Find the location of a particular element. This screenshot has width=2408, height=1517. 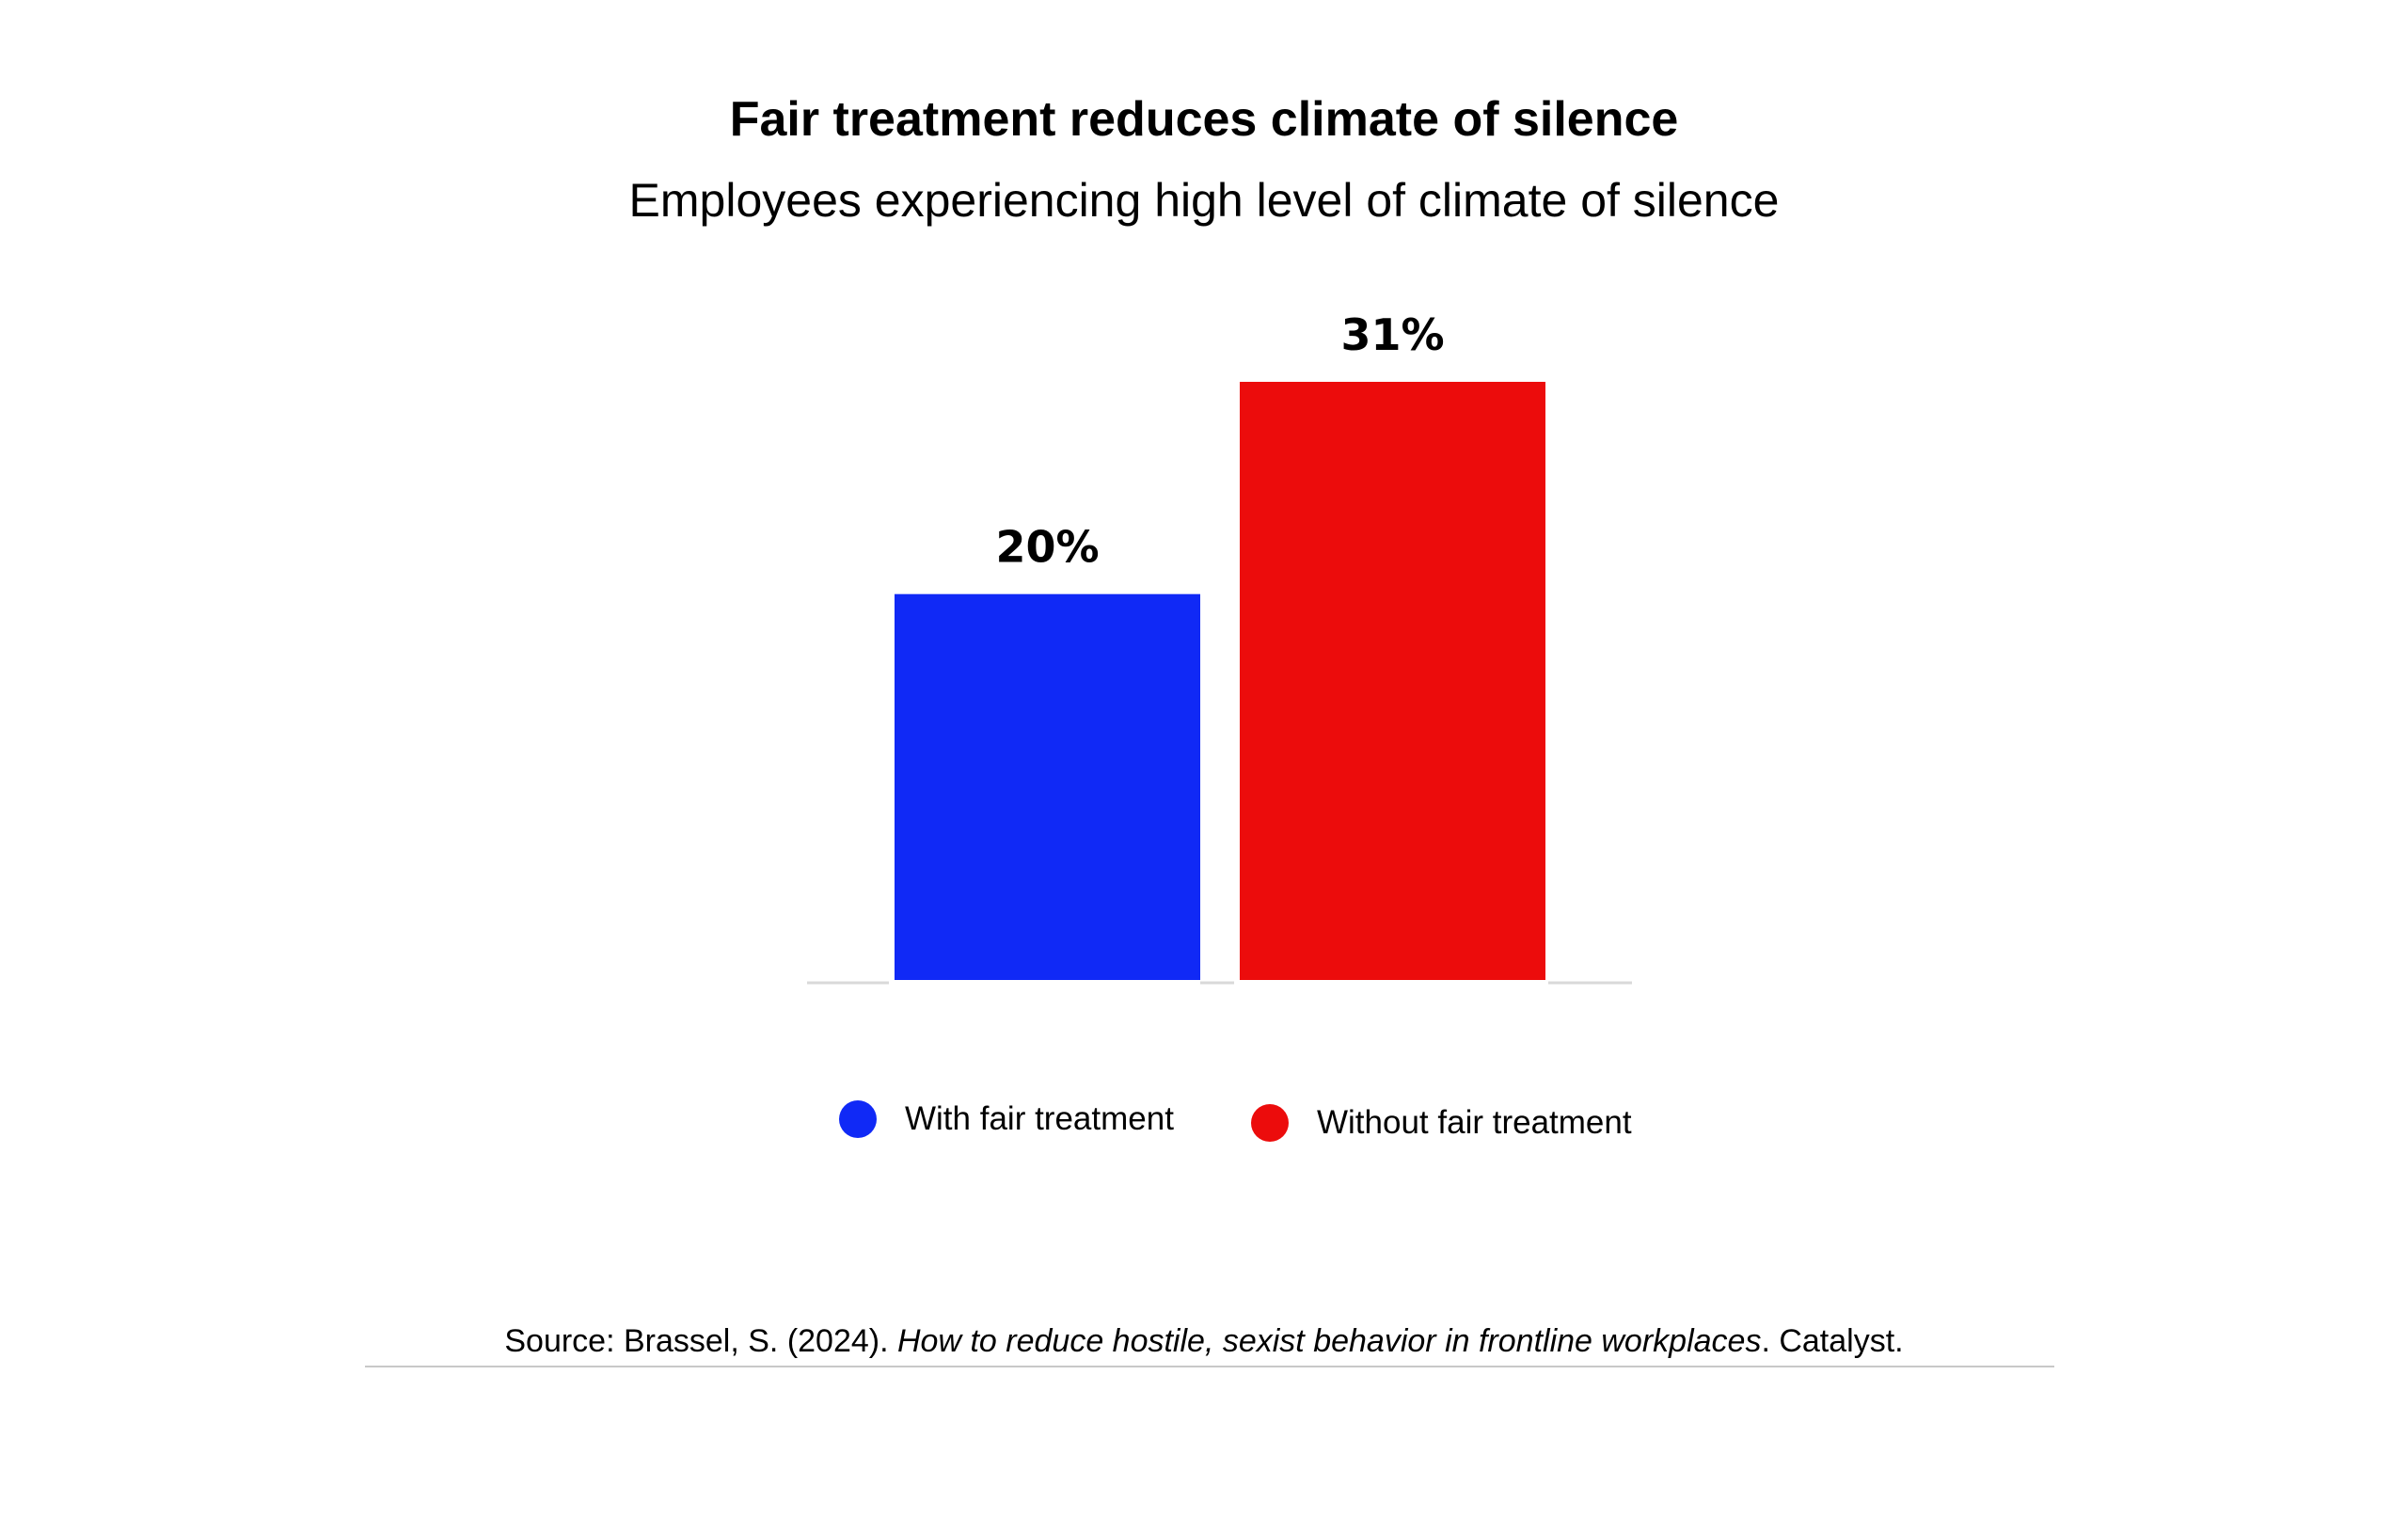

legend-item-with-fair-treatment: With fair treatment is located at coordinates (1006, 1119).